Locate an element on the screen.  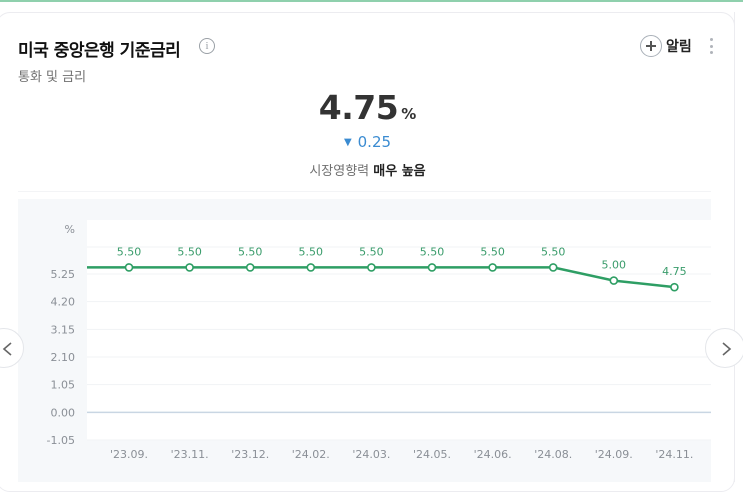
y-tick-label: 1.05 is located at coordinates (63, 385).